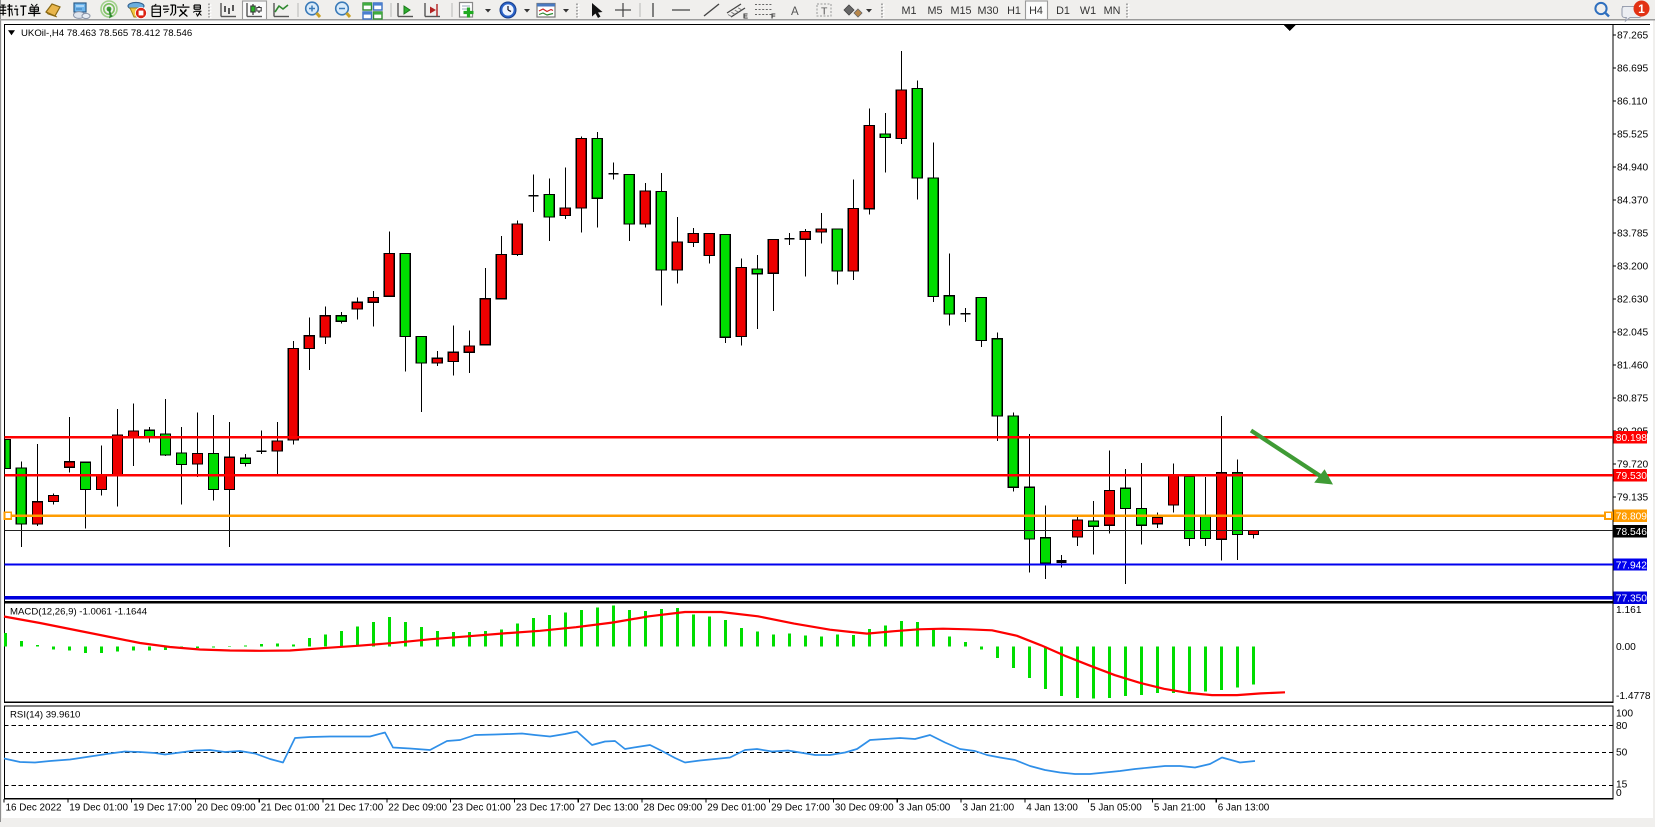 Image resolution: width=1655 pixels, height=827 pixels. I want to click on svg-text: 23 Dec 17:00, so click(545, 808).